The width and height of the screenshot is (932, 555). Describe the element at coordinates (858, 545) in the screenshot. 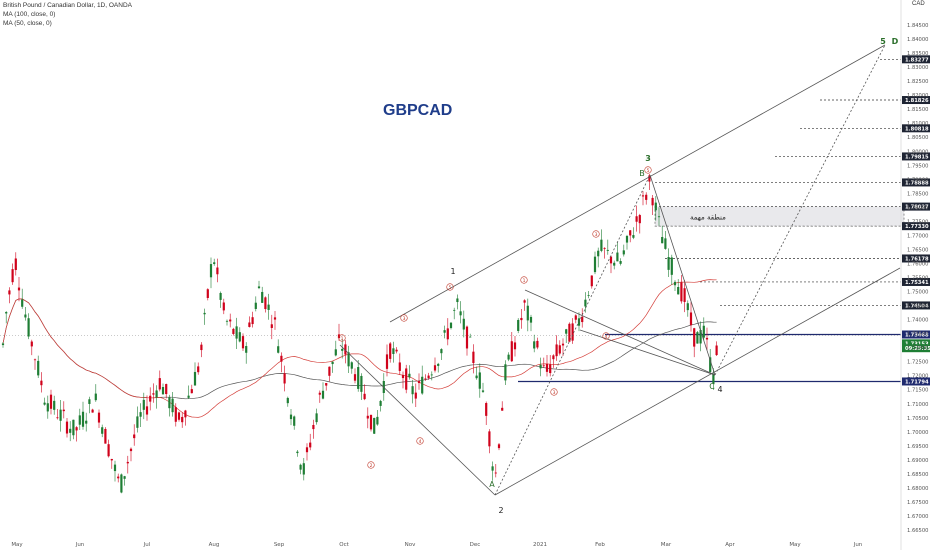

I see `x-tick-label: Jun` at that location.